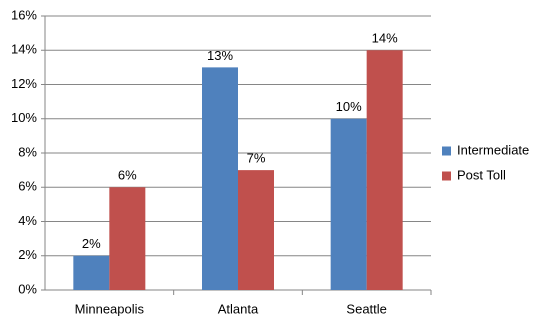 Image resolution: width=550 pixels, height=323 pixels. What do you see at coordinates (27, 288) in the screenshot?
I see `y-tick-label: 0%` at bounding box center [27, 288].